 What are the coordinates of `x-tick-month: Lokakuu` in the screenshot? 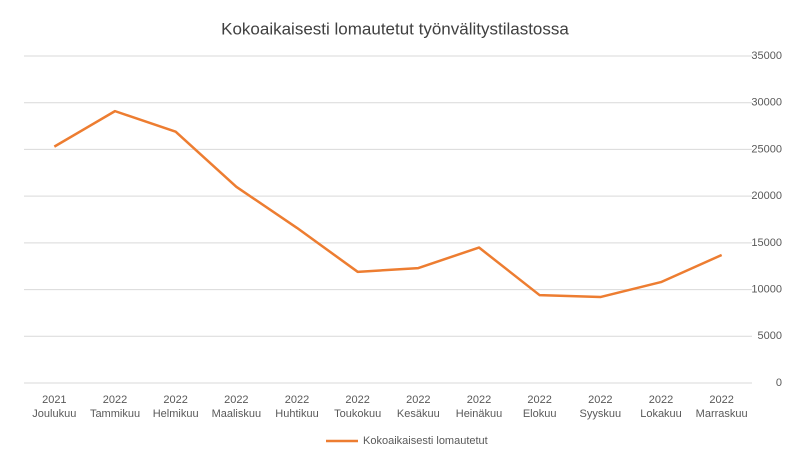 It's located at (661, 414).